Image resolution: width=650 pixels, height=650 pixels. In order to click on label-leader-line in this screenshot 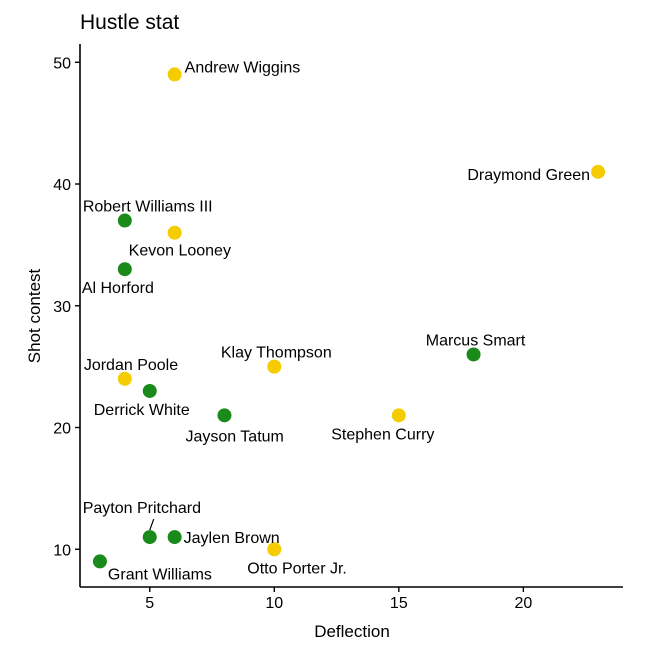, I will do `click(152, 524)`.